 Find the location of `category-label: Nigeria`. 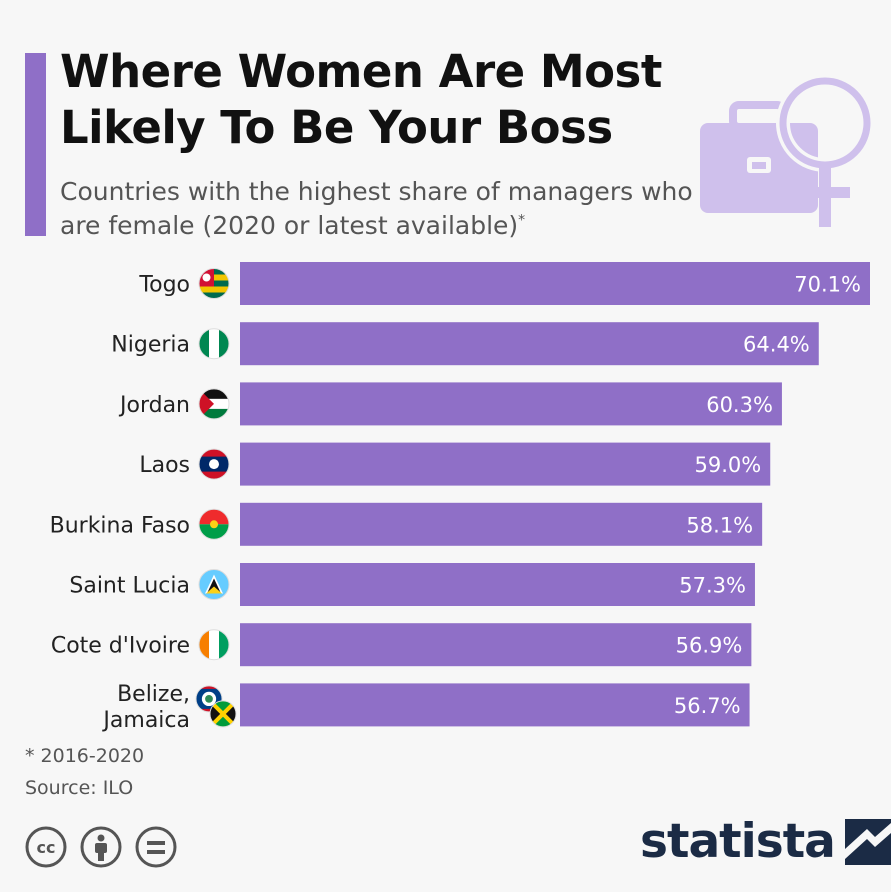

category-label: Nigeria is located at coordinates (150, 345).